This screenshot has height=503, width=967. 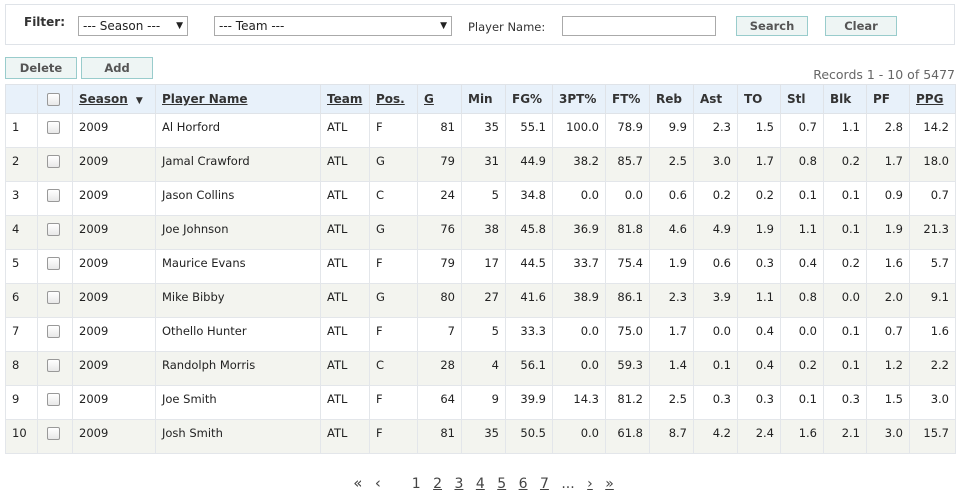 What do you see at coordinates (671, 130) in the screenshot?
I see `cell-reb: 9.9` at bounding box center [671, 130].